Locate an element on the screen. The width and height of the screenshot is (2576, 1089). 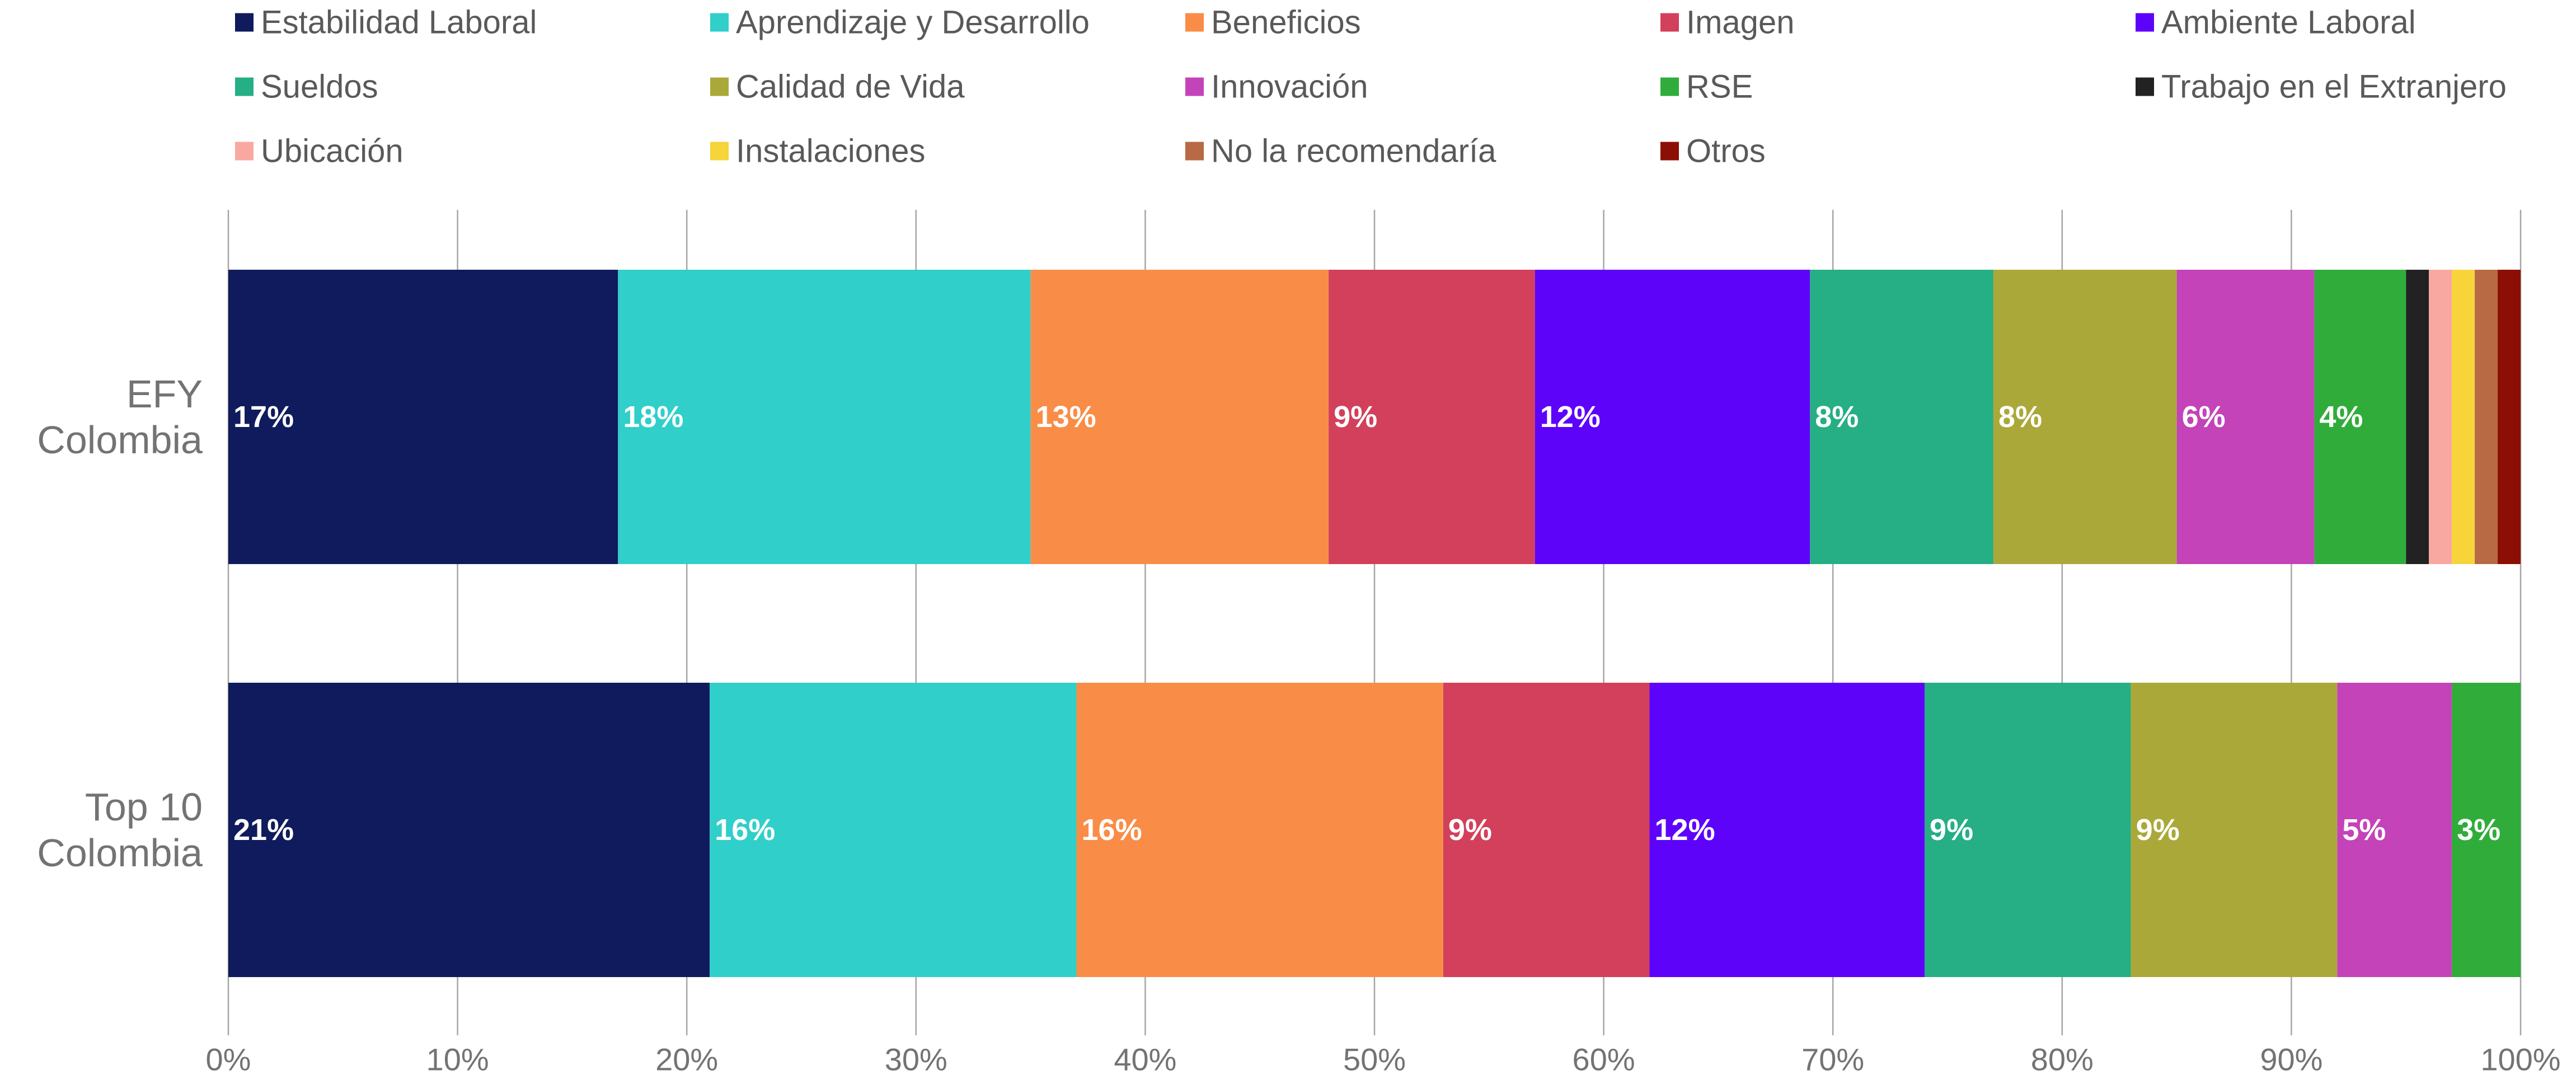
legend-item-otros: Otros is located at coordinates (1713, 151).